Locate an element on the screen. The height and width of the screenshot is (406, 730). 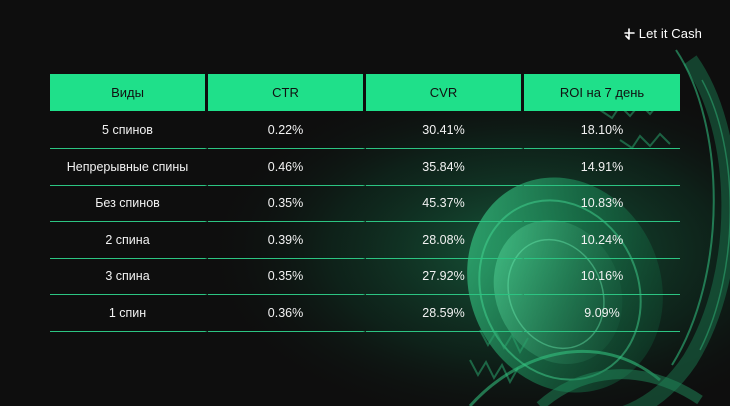
cell-cvr: 45.37% is located at coordinates (445, 204).